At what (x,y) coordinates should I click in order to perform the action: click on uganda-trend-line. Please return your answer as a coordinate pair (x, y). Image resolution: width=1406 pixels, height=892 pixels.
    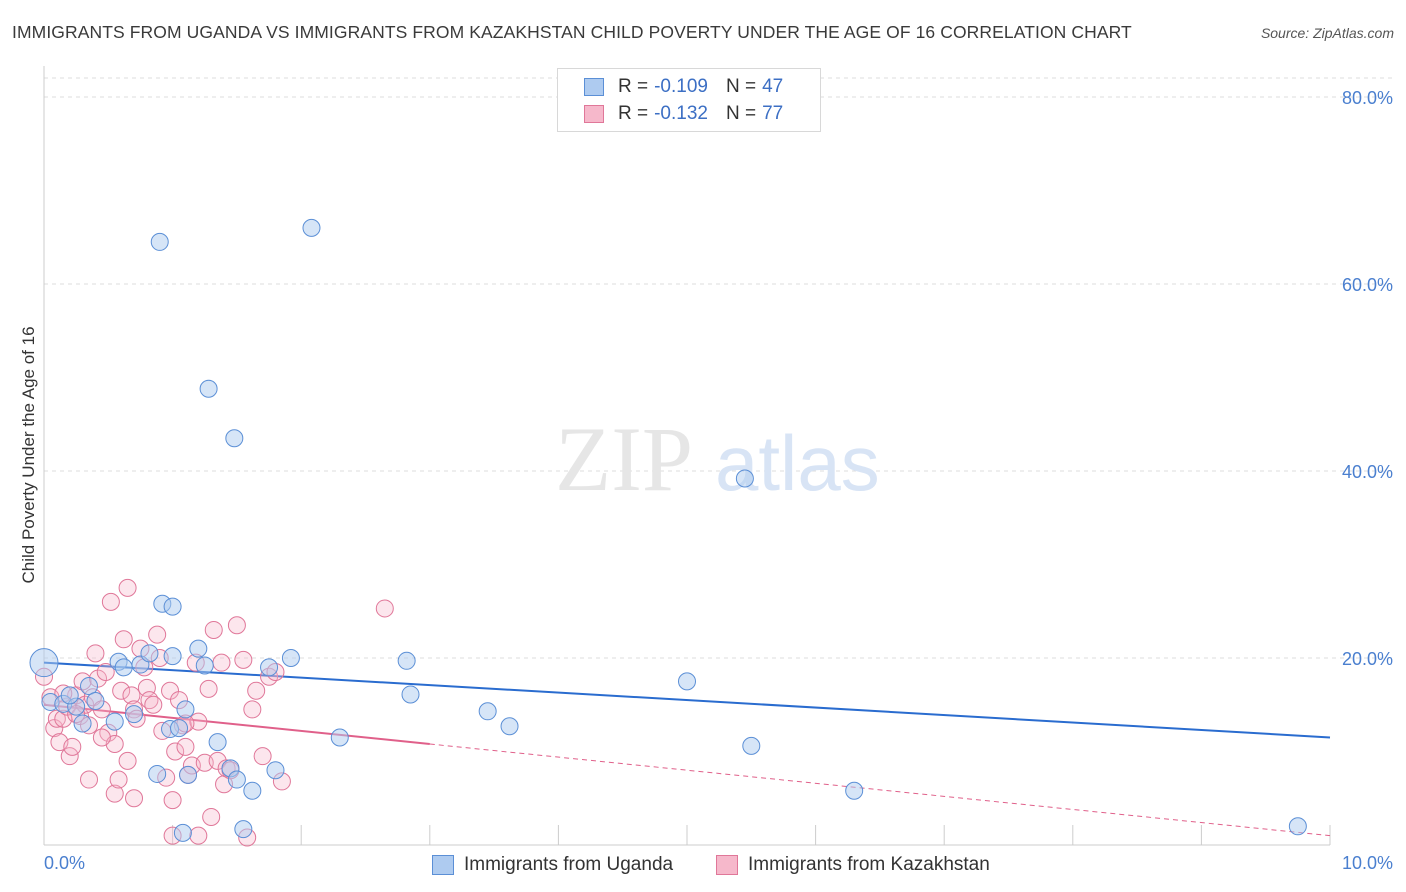
    Looking at the image, I should click on (687, 700).